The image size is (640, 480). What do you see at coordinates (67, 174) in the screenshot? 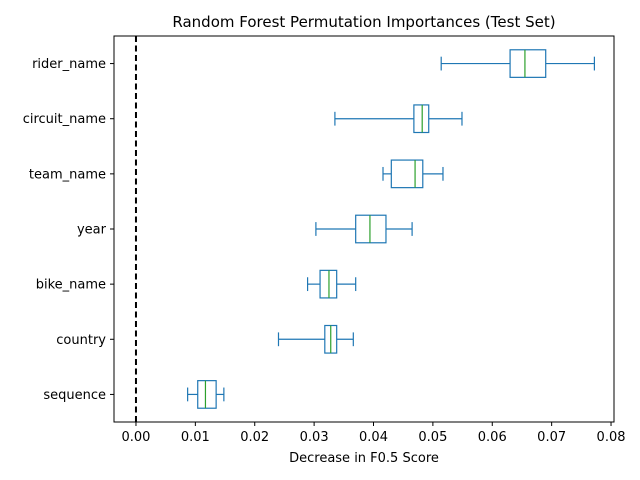
I see `y-tick-label: team_name` at bounding box center [67, 174].